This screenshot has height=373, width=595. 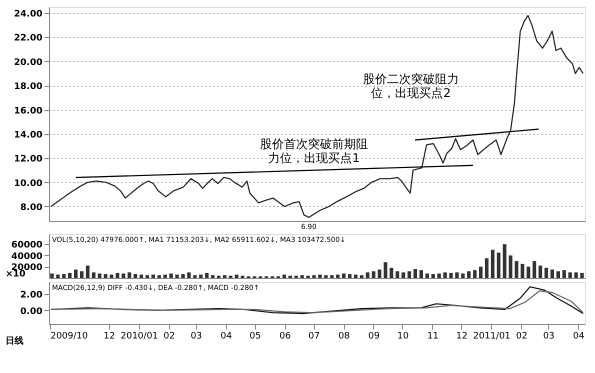 What do you see at coordinates (28, 183) in the screenshot?
I see `y-tick-label: 10.00` at bounding box center [28, 183].